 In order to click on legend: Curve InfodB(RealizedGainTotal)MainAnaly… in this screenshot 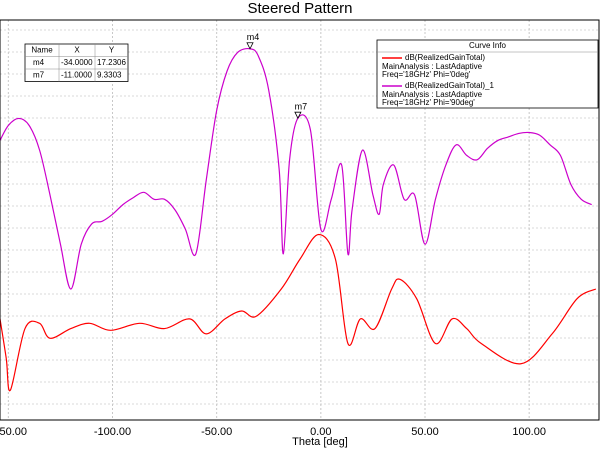, I will do `click(487, 74)`.